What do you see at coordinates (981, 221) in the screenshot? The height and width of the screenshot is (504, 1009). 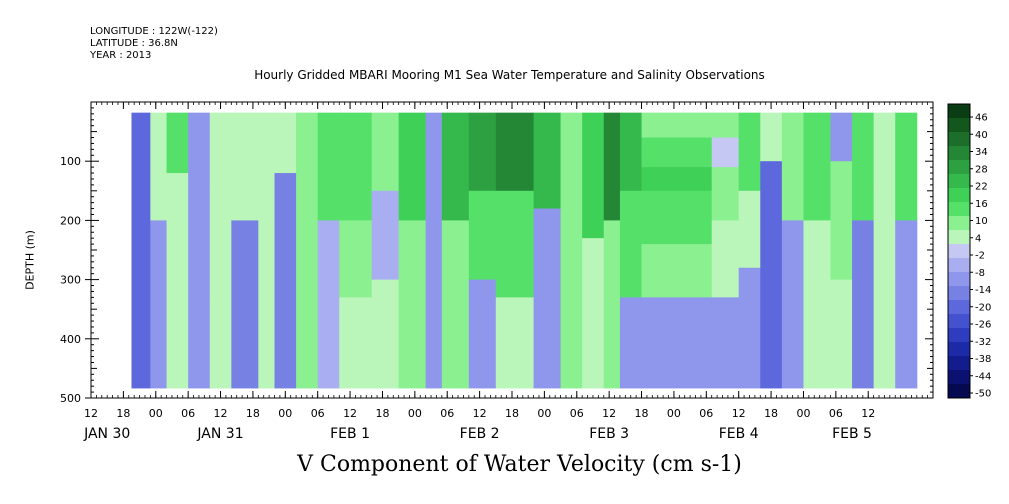 I see `colorbar-label: 10` at bounding box center [981, 221].